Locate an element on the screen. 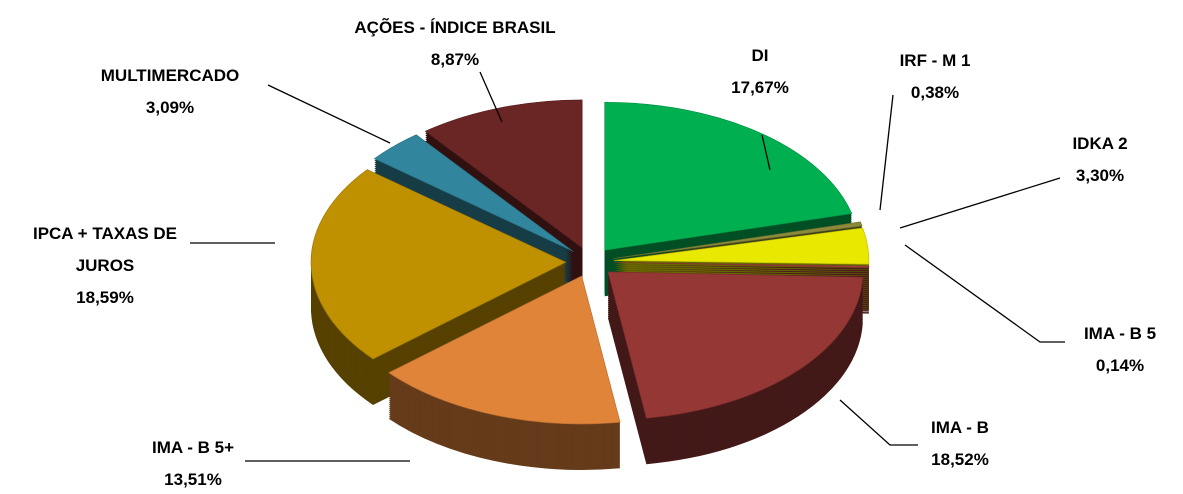  value-label: 18,52% is located at coordinates (960, 459).